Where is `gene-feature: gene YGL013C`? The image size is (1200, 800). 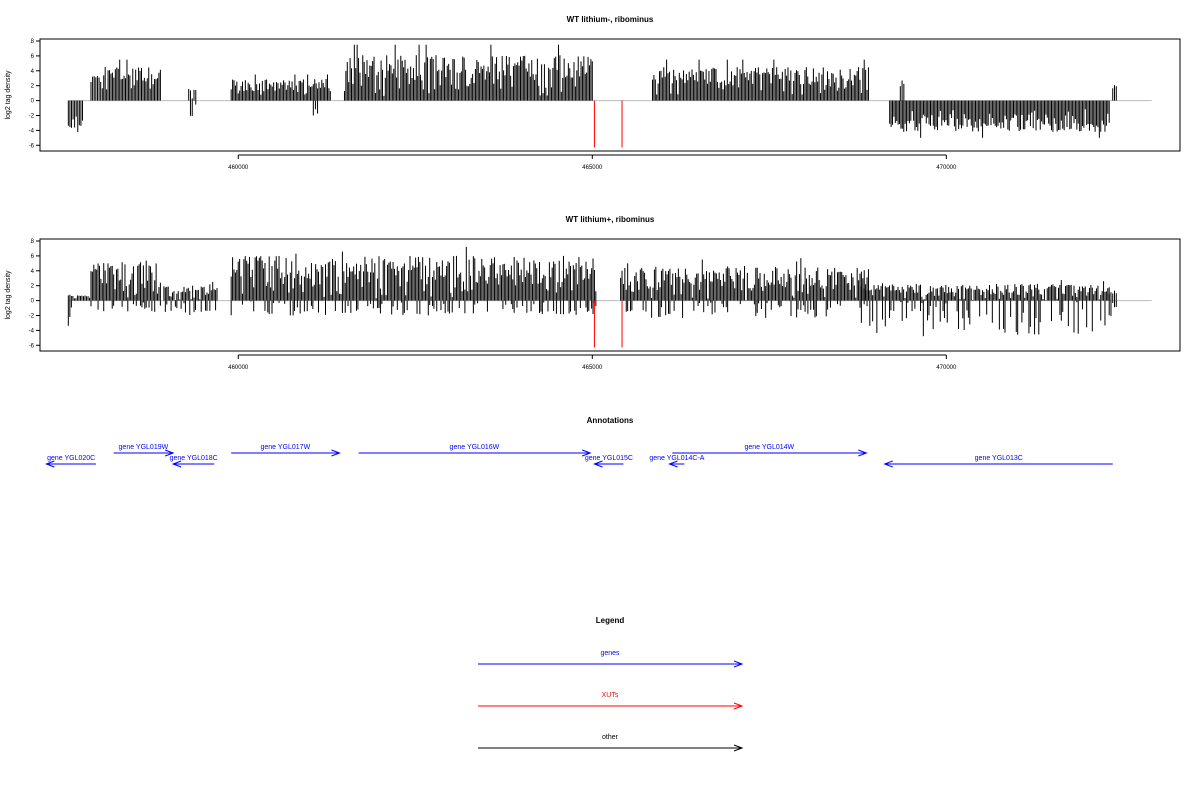
gene-feature: gene YGL013C is located at coordinates (998, 461).